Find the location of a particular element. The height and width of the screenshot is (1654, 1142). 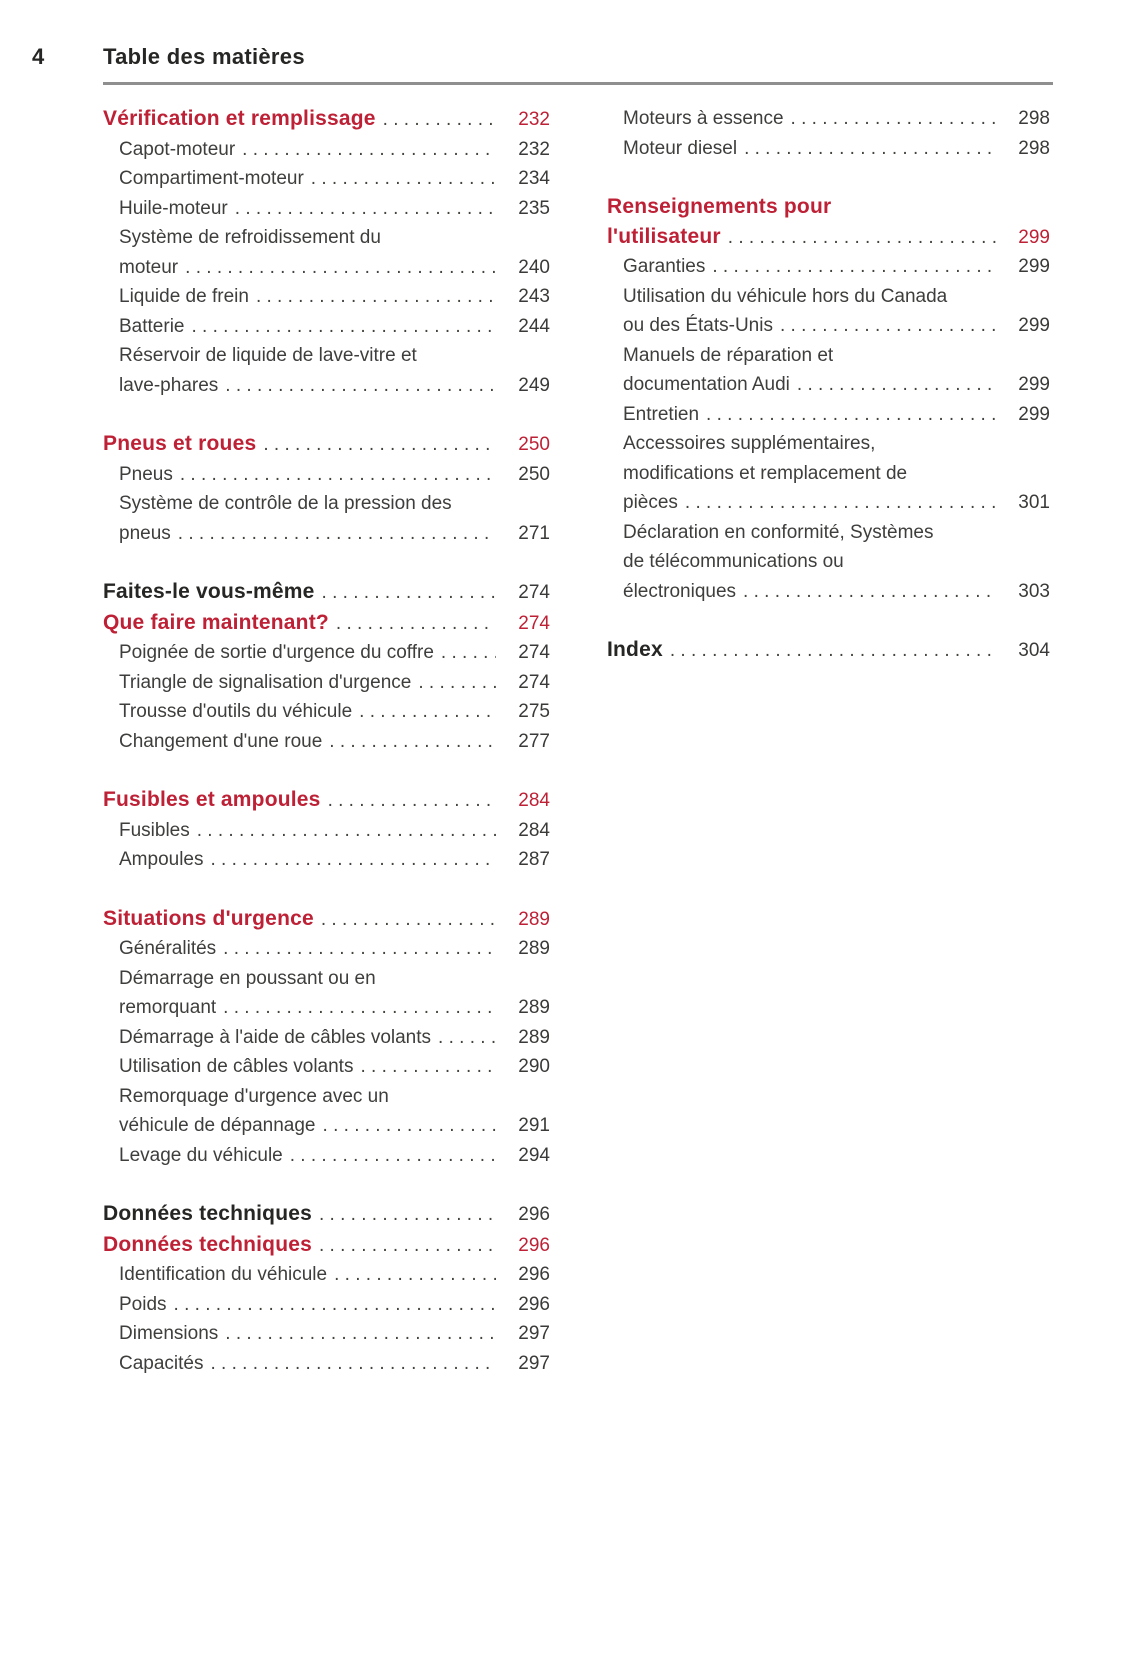

toc-entry: Pneus 250 is located at coordinates (326, 475).